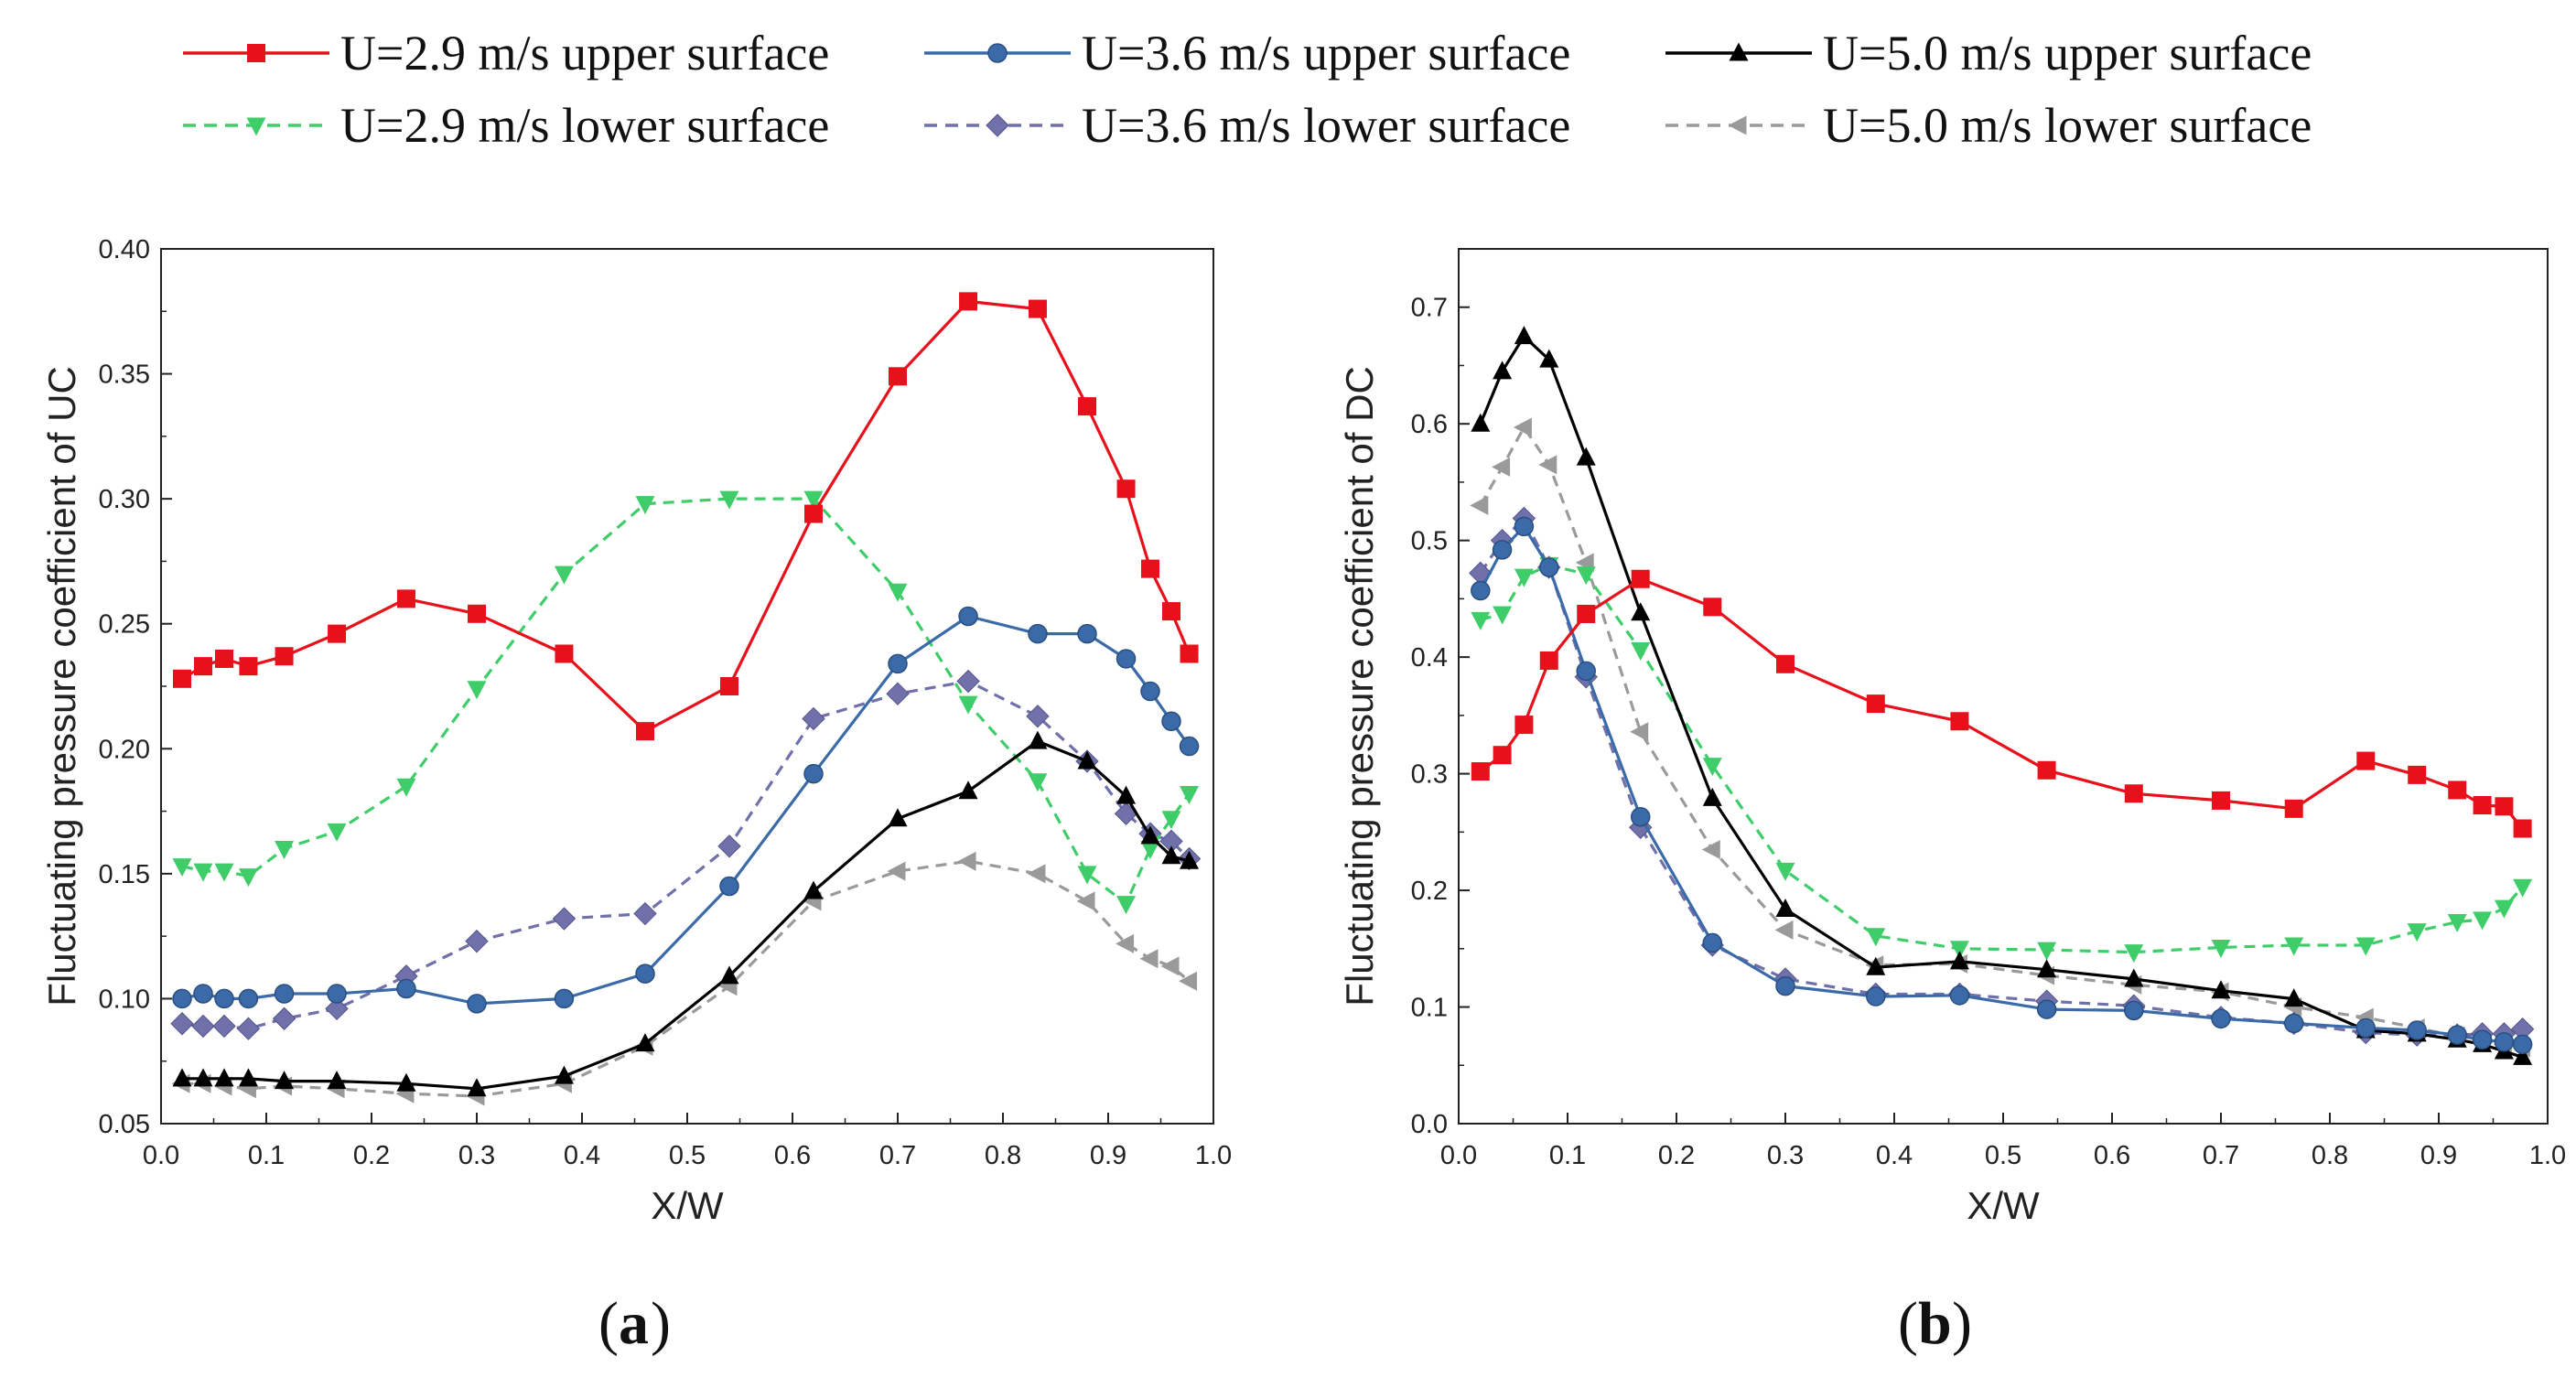  What do you see at coordinates (2112, 1155) in the screenshot?
I see `x-tick-label-b-6: 0.6` at bounding box center [2112, 1155].